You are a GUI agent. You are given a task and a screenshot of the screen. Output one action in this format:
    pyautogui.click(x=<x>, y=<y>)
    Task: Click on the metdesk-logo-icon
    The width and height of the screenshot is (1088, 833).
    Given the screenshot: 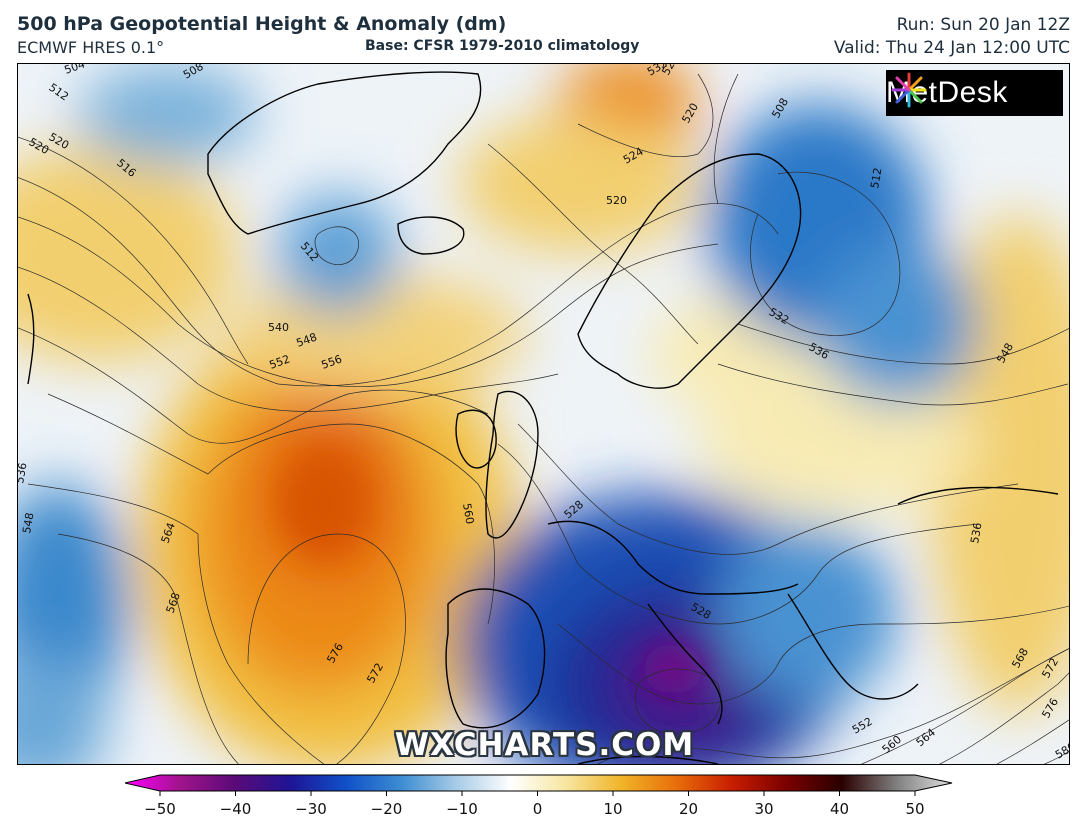 What is the action you would take?
    pyautogui.click(x=909, y=90)
    